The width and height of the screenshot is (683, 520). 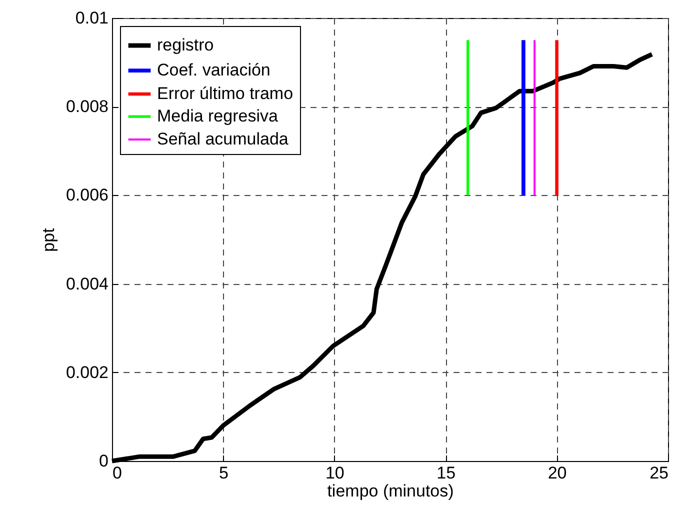 I want to click on x-axis-title: tiempo (minutos), so click(x=390, y=491).